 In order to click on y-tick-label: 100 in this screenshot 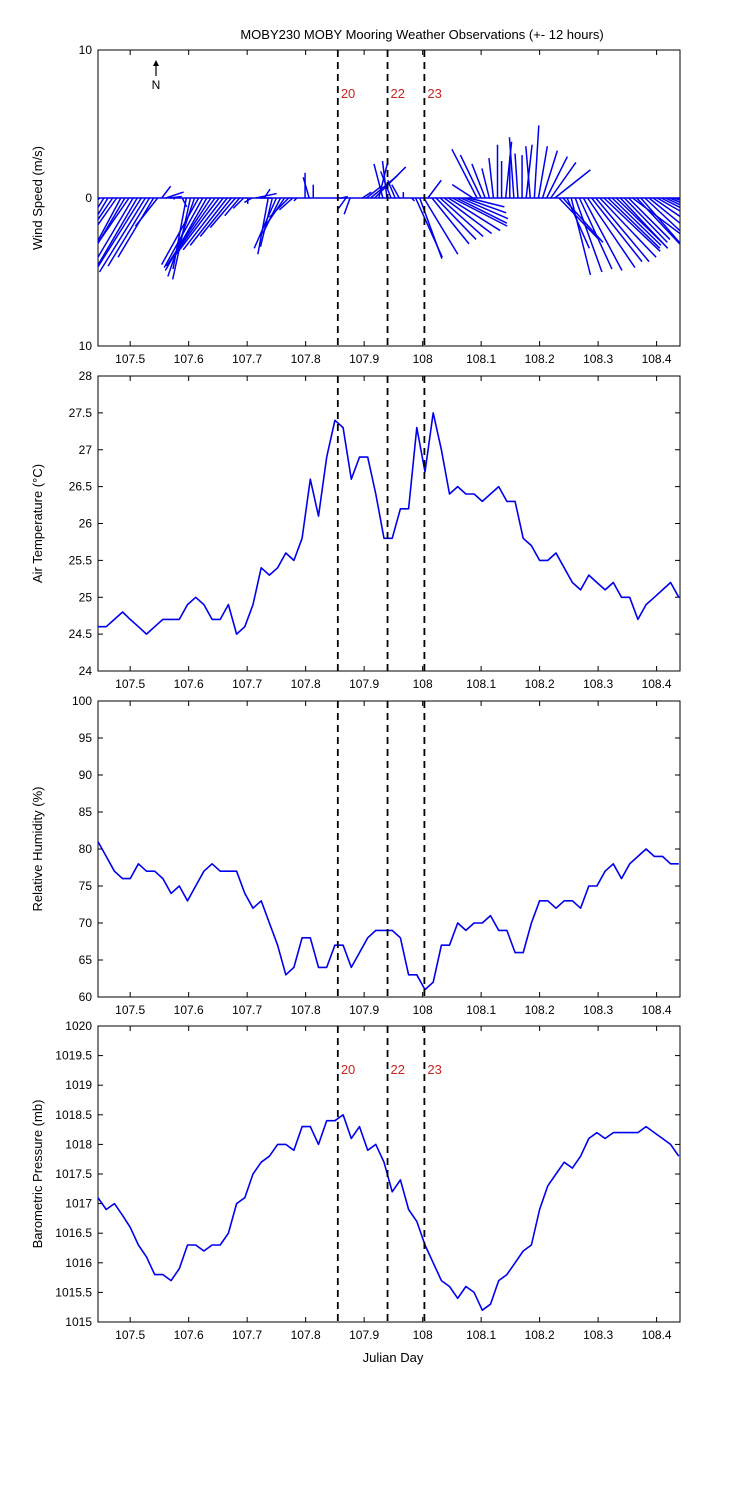, I will do `click(82, 701)`.